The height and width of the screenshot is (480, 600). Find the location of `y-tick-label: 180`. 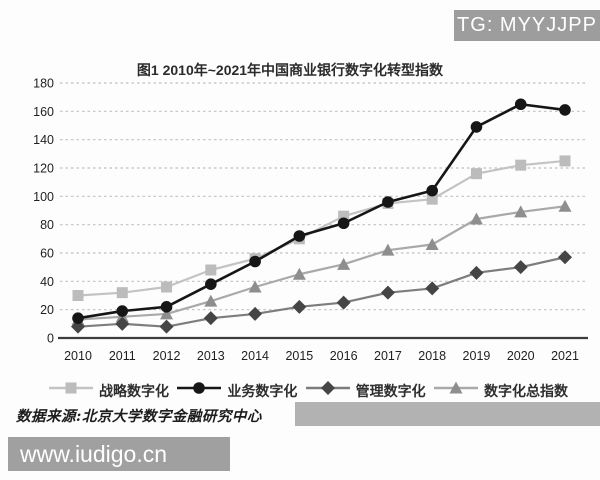

y-tick-label: 180 is located at coordinates (43, 84).